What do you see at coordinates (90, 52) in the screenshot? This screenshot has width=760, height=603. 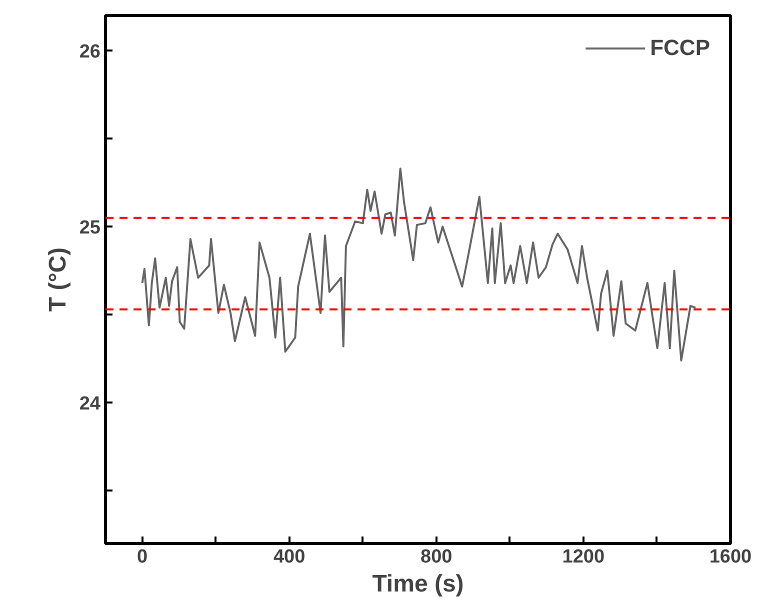 I see `y-tick-label: 26` at bounding box center [90, 52].